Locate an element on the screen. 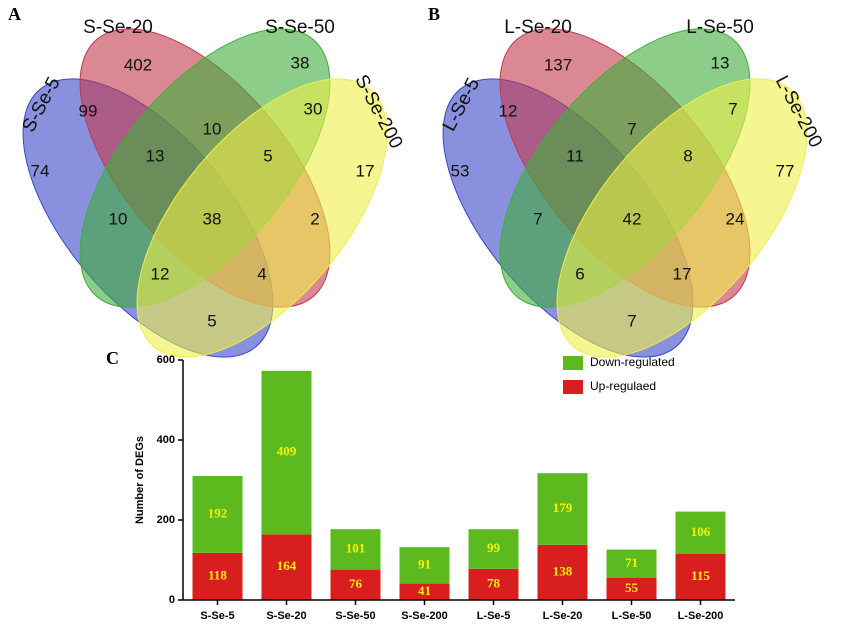  value-label: 76 is located at coordinates (356, 583).